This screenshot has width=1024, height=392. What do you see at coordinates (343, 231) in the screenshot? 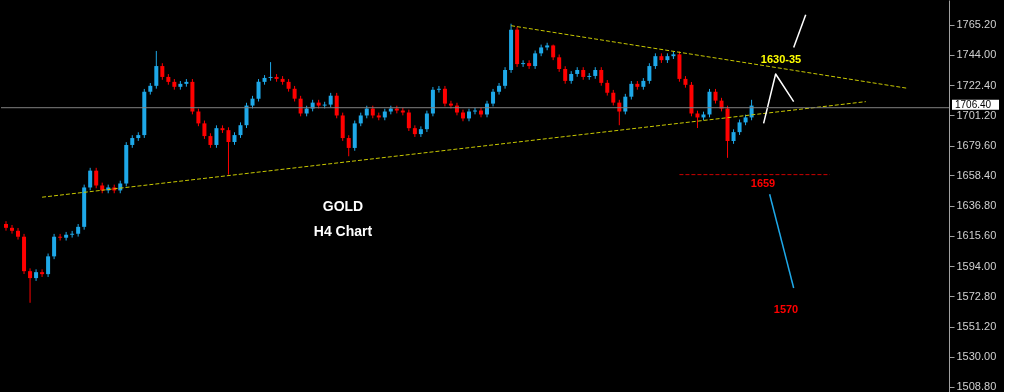
I see `text: H4 Chart` at bounding box center [343, 231].